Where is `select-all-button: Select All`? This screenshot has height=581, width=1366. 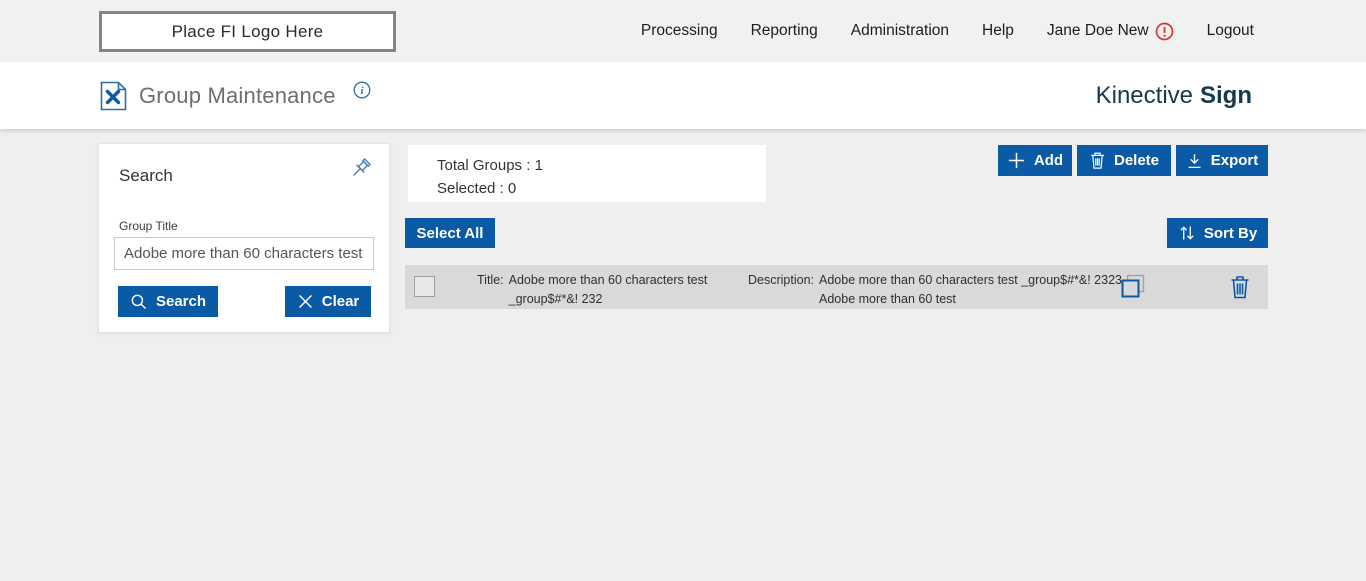 select-all-button: Select All is located at coordinates (450, 233).